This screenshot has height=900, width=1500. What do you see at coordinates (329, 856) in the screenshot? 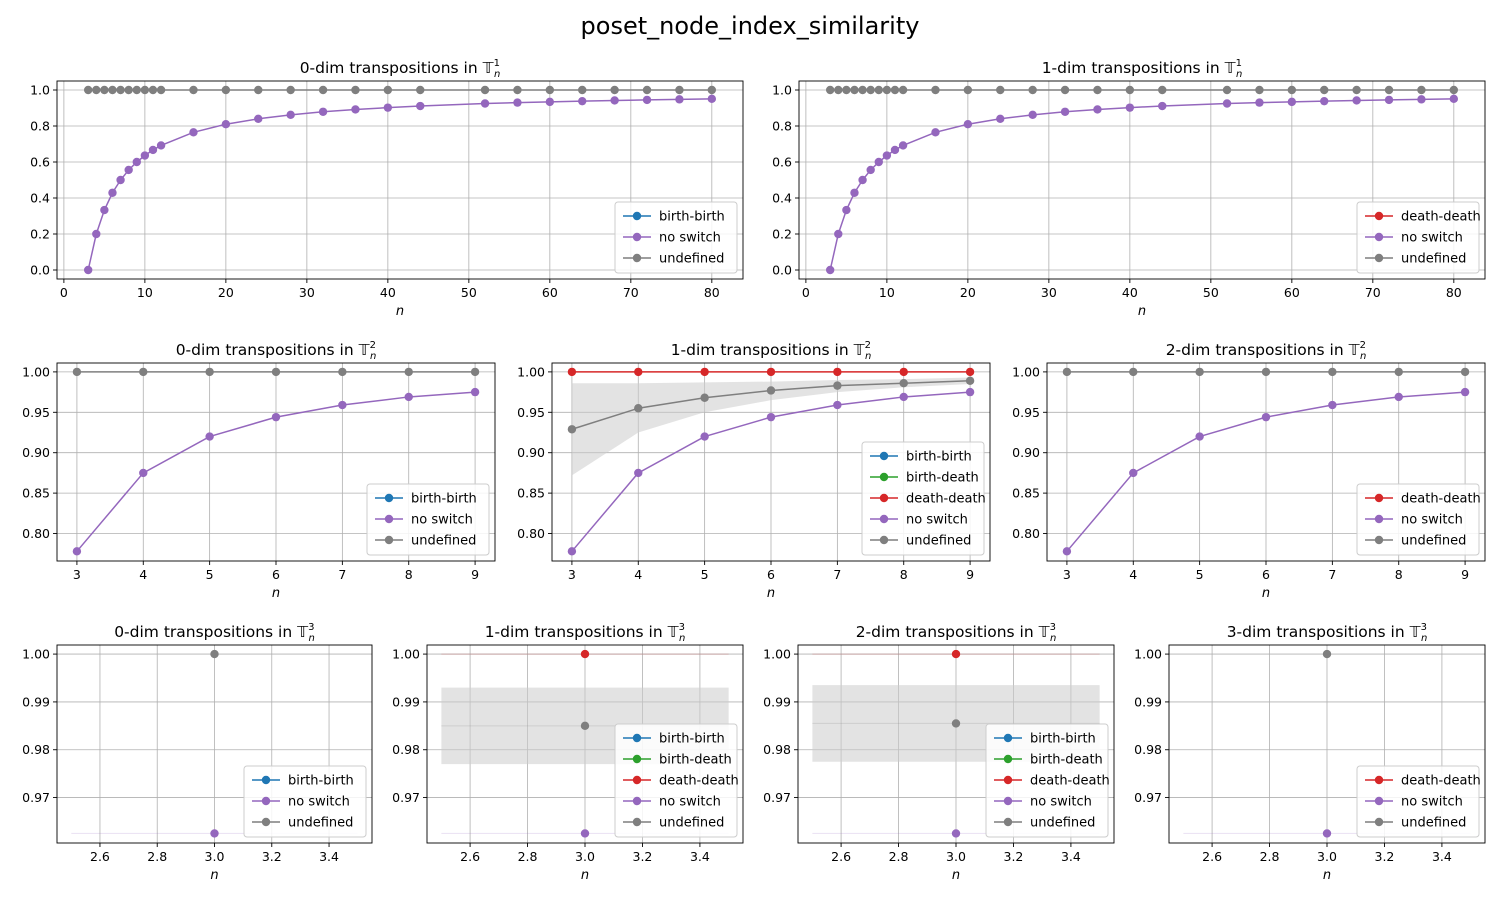
I see `x-tick-label: 3.4` at bounding box center [329, 856].